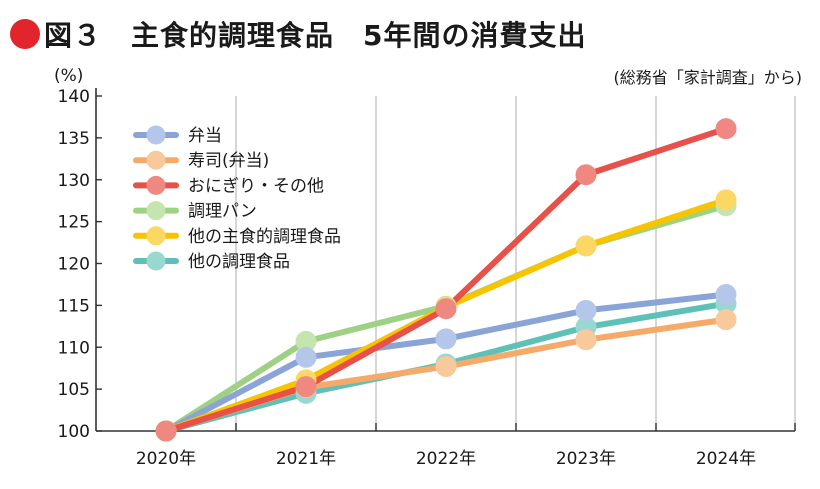 The height and width of the screenshot is (489, 820). What do you see at coordinates (306, 459) in the screenshot?
I see `x-tick-label: 2021年` at bounding box center [306, 459].